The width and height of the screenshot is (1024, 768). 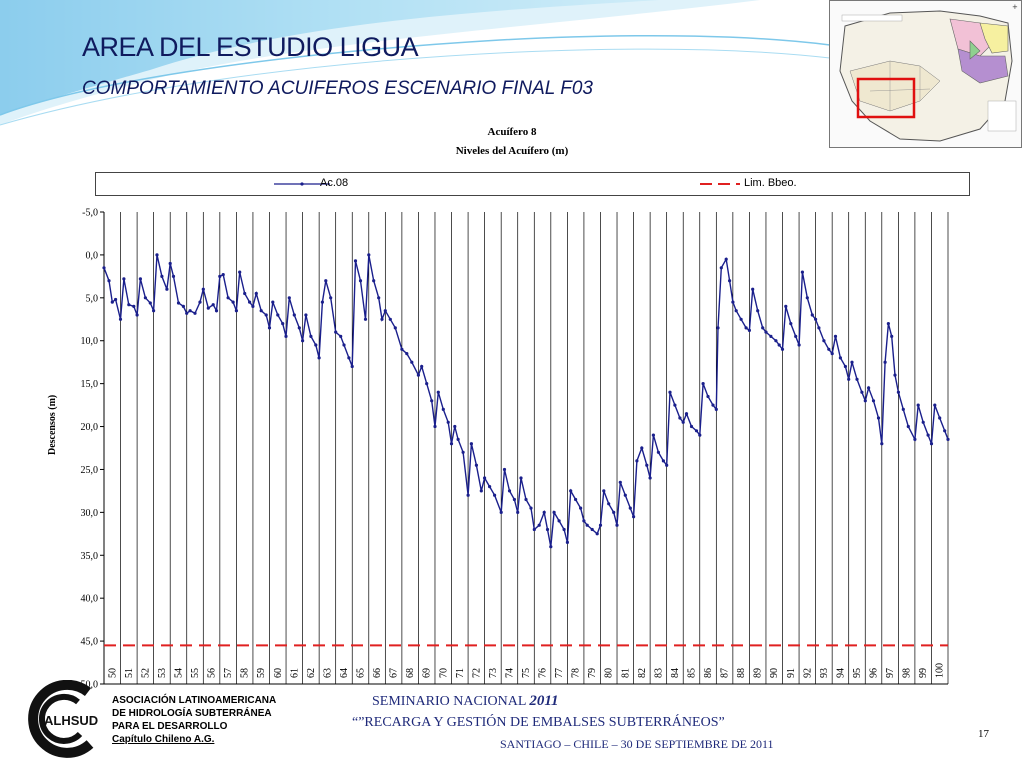 I want to click on seminar-title: SEMINARIO NACIONAL 2011, so click(x=465, y=701).